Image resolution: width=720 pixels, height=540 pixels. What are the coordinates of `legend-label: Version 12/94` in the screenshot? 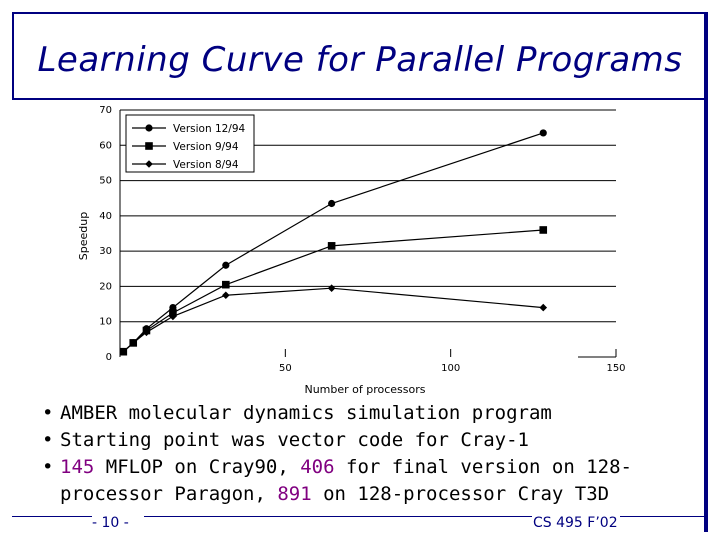 It's located at (209, 129).